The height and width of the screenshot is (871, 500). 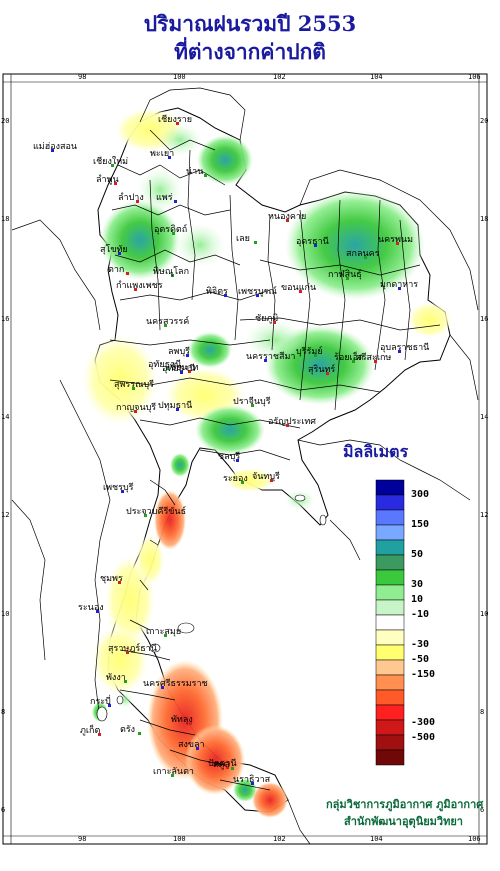 I want to click on province-label: เกาะลันตา, so click(x=173, y=772).